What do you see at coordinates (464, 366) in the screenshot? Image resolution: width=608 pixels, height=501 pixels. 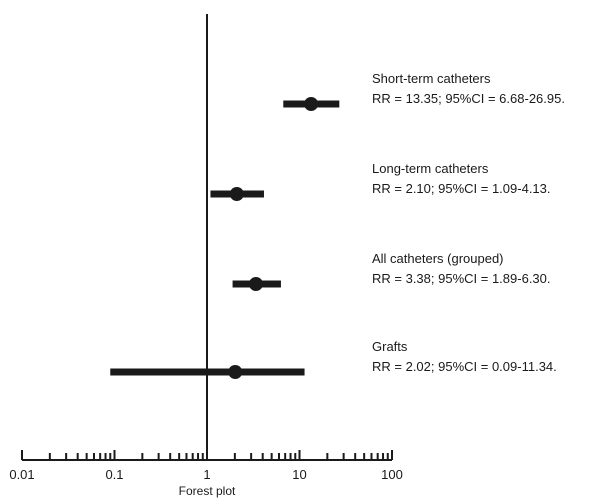 I see `row-stat: RR = 2.02; 95%CI = 0.09-11.34.` at bounding box center [464, 366].